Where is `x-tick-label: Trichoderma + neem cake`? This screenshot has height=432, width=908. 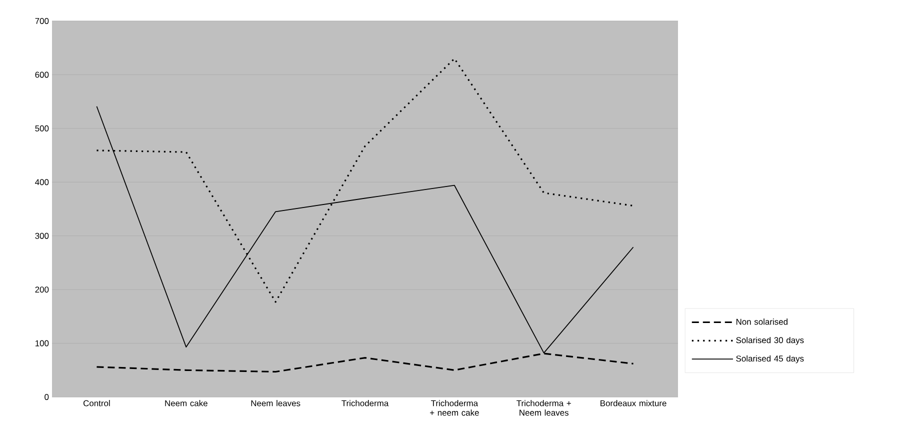 x-tick-label: Trichoderma + neem cake is located at coordinates (454, 408).